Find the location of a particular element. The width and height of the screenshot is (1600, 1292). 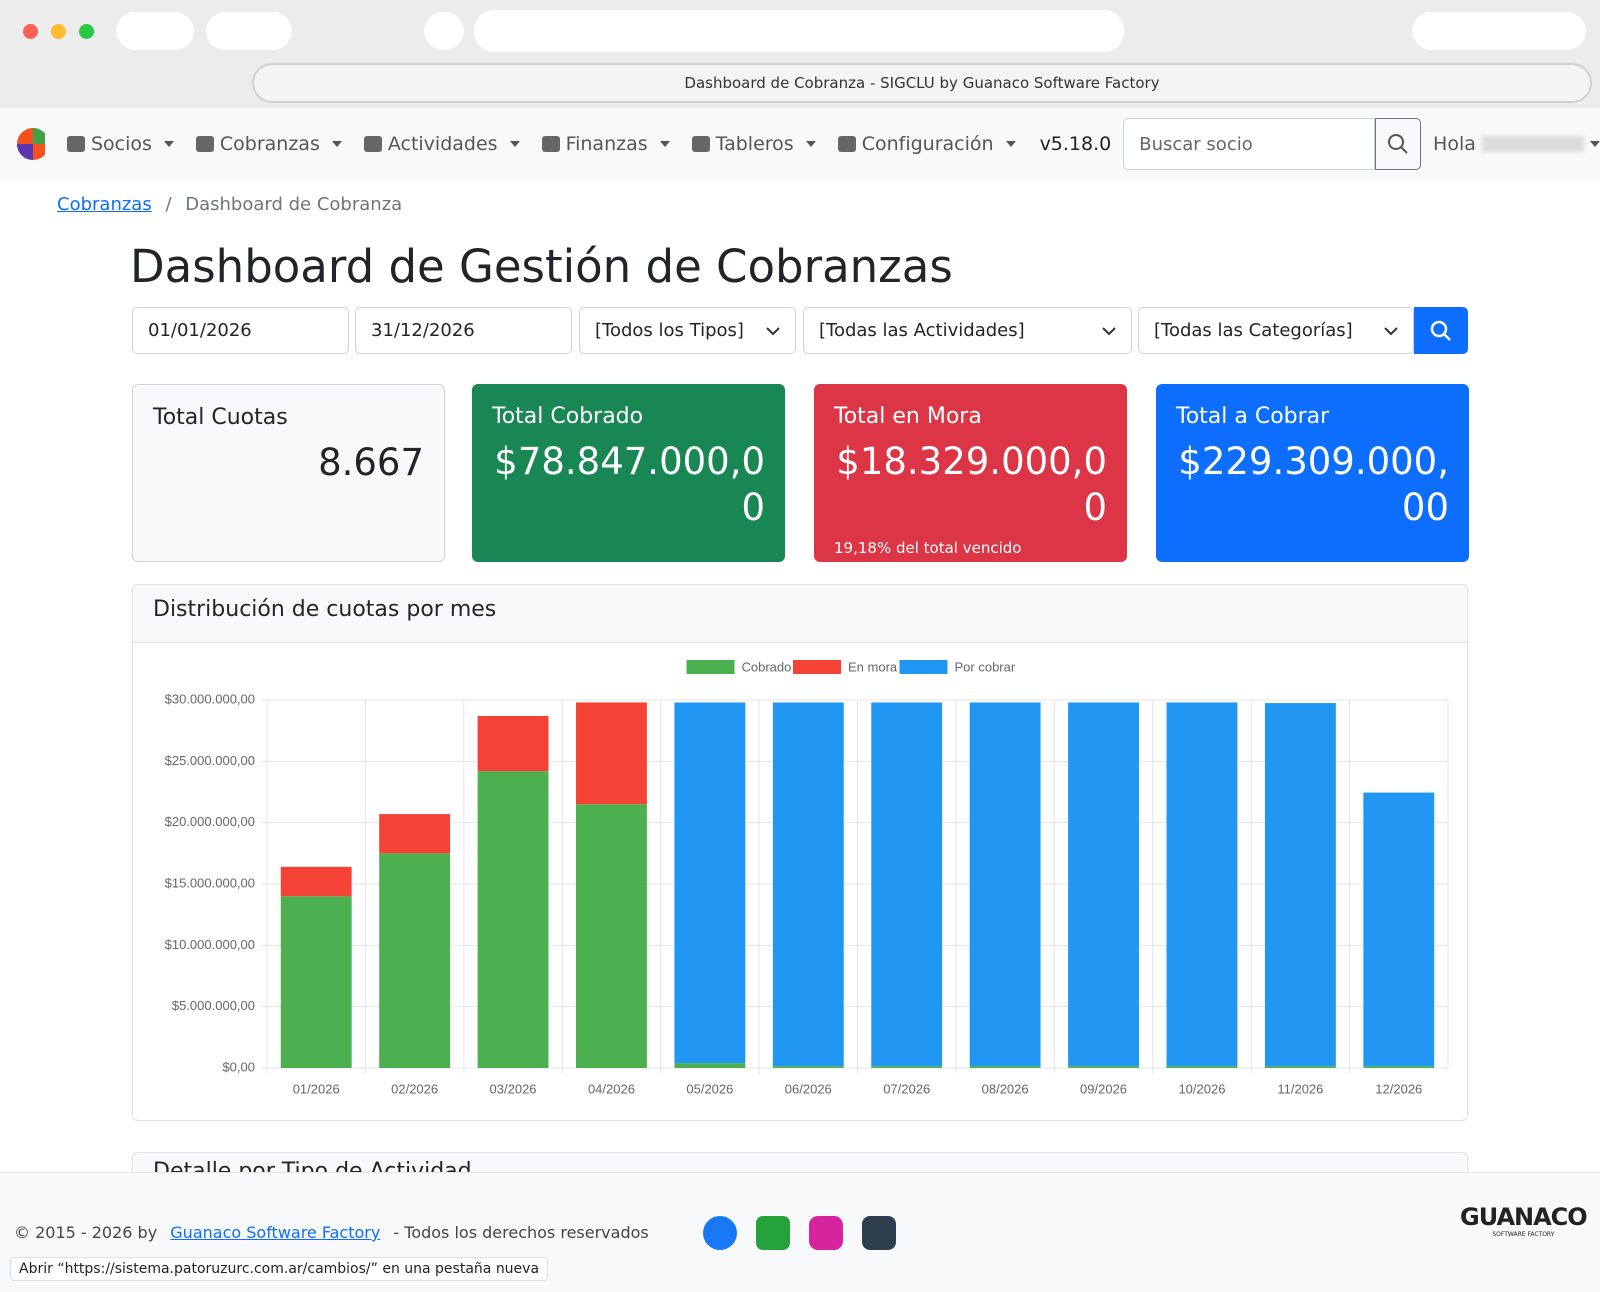

card-title: Total en Mora is located at coordinates (908, 416).